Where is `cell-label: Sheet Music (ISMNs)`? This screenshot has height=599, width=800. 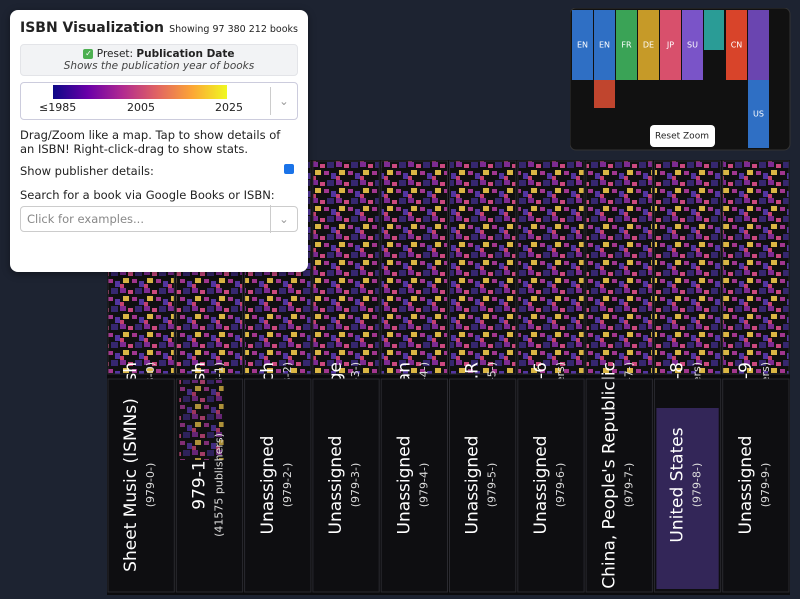
cell-label: Sheet Music (ISMNs) is located at coordinates (131, 485).